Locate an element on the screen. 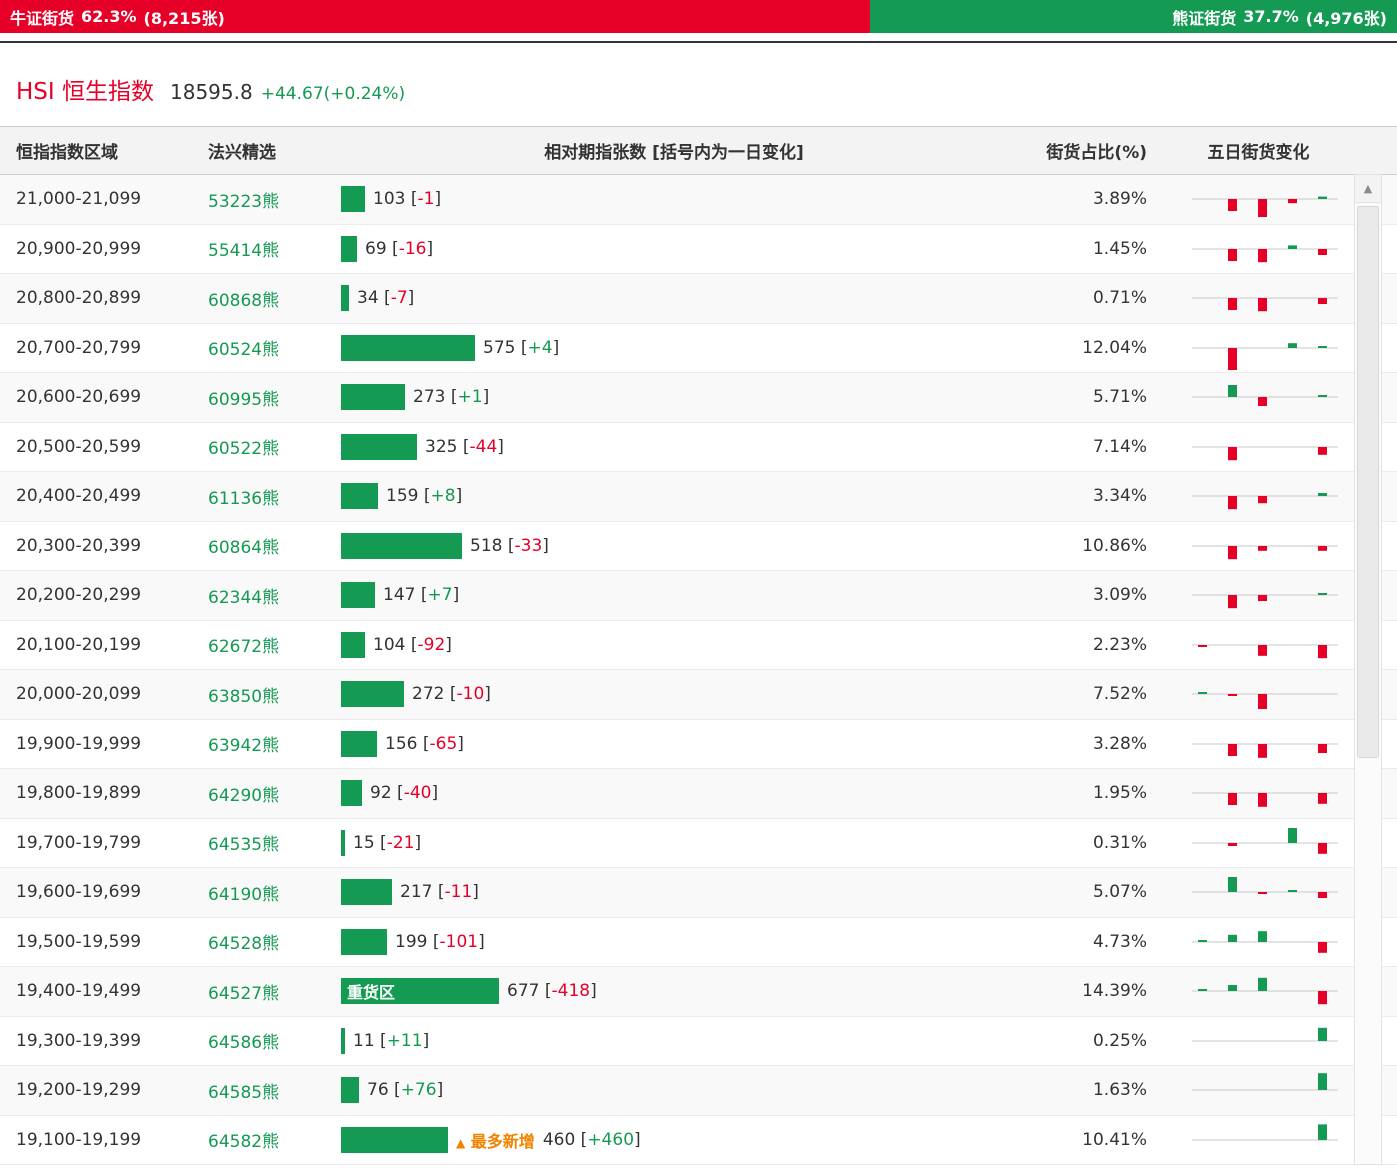 This screenshot has height=1168, width=1397. street-ratio-value: 3.89% is located at coordinates (1119, 199).